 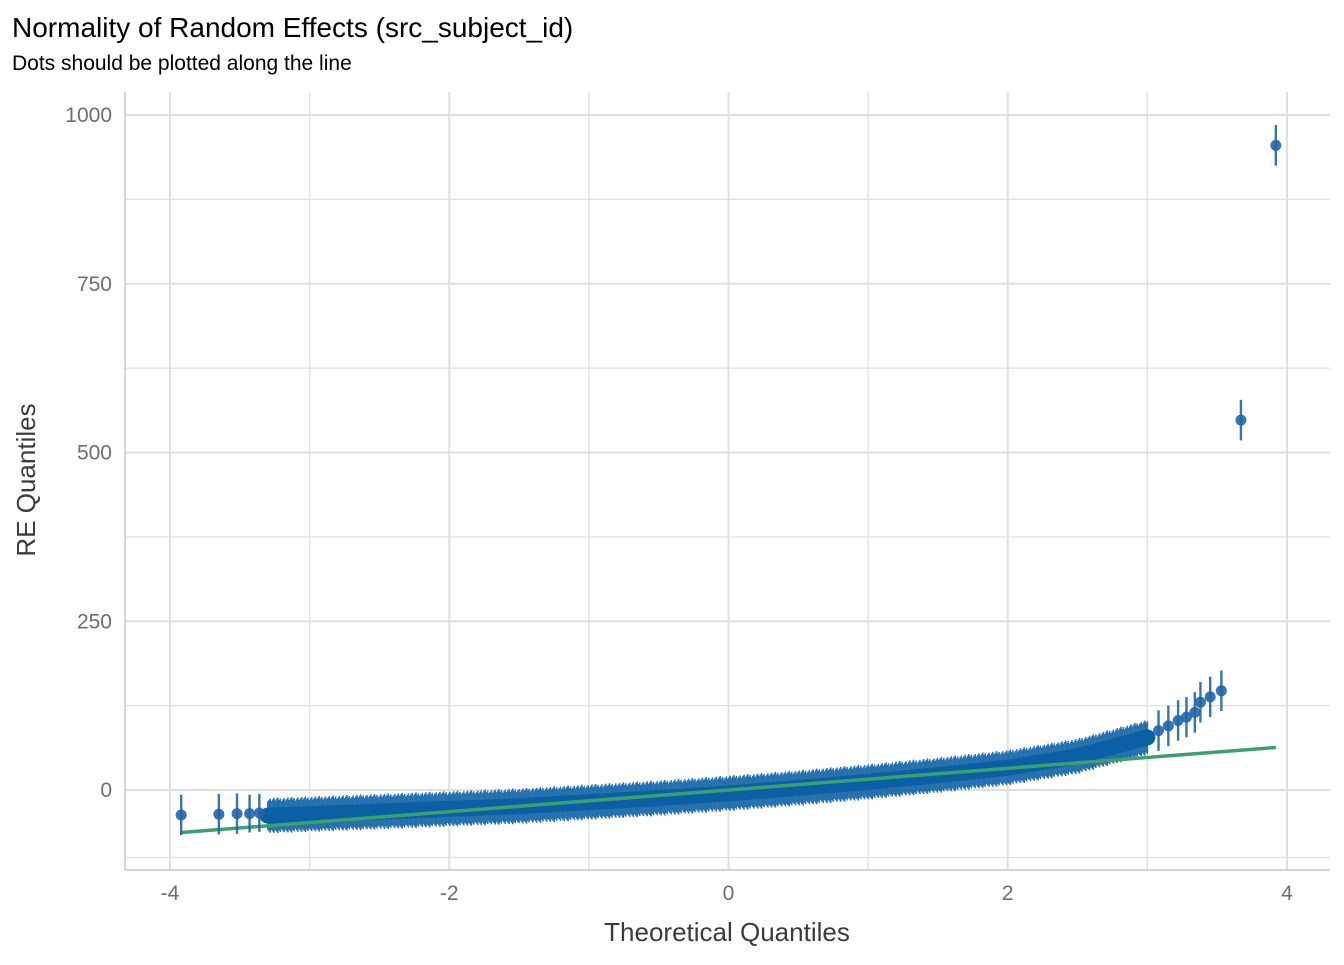 What do you see at coordinates (727, 932) in the screenshot?
I see `x-axis-title: Theoretical Quantiles` at bounding box center [727, 932].